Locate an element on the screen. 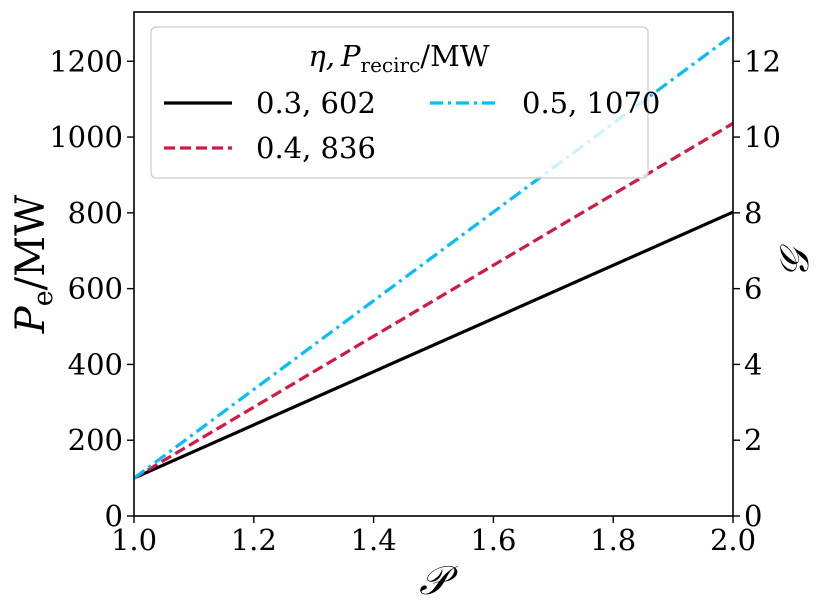 Image resolution: width=830 pixels, height=613 pixels. x-tick-label: 1.4 is located at coordinates (374, 540).